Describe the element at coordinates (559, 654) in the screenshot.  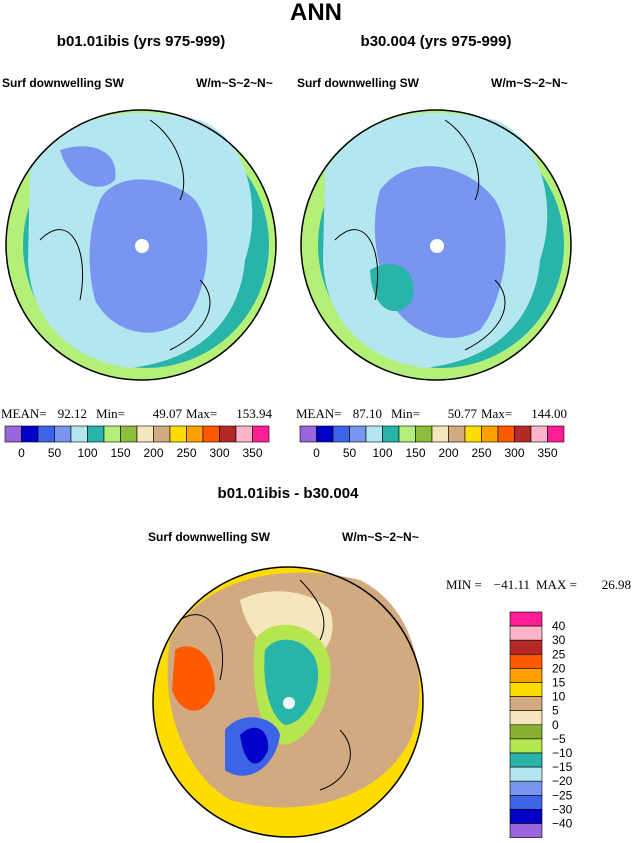
I see `colorbar-label: 25` at that location.